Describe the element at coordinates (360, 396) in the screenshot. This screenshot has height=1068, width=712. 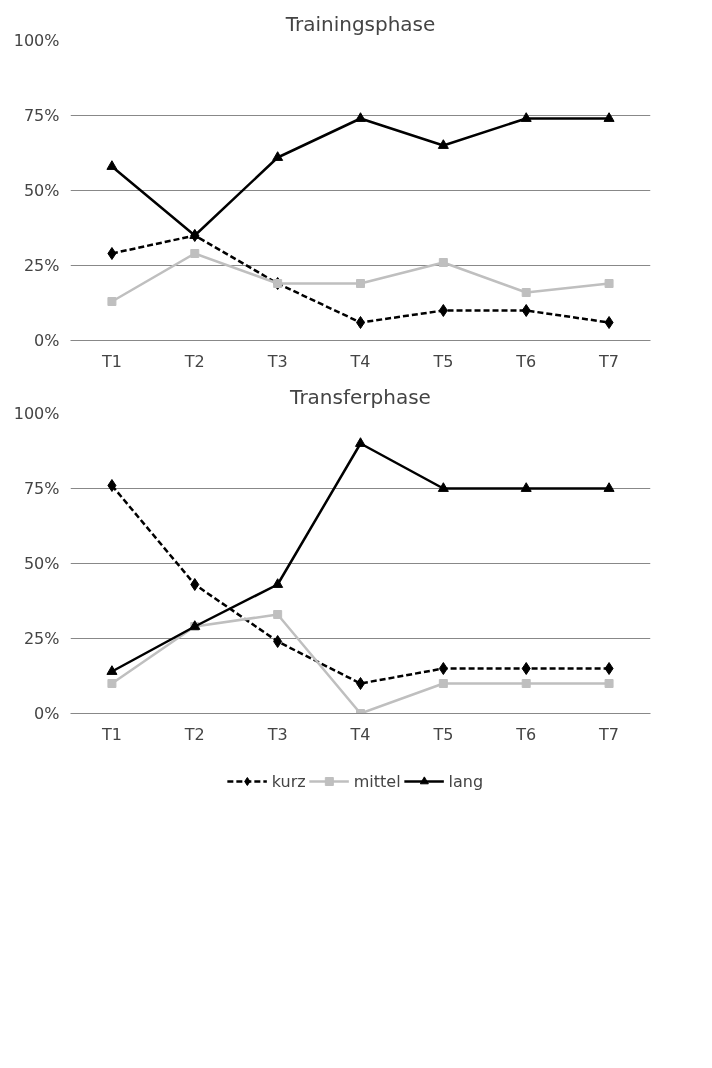
I see `chart-title: Transferphase` at that location.